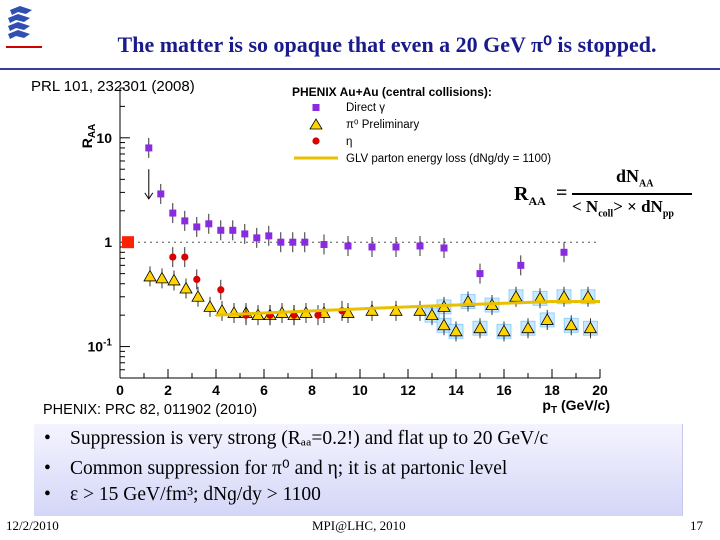 The image size is (720, 540). What do you see at coordinates (264, 390) in the screenshot?
I see `x-tick-label: 6` at bounding box center [264, 390].